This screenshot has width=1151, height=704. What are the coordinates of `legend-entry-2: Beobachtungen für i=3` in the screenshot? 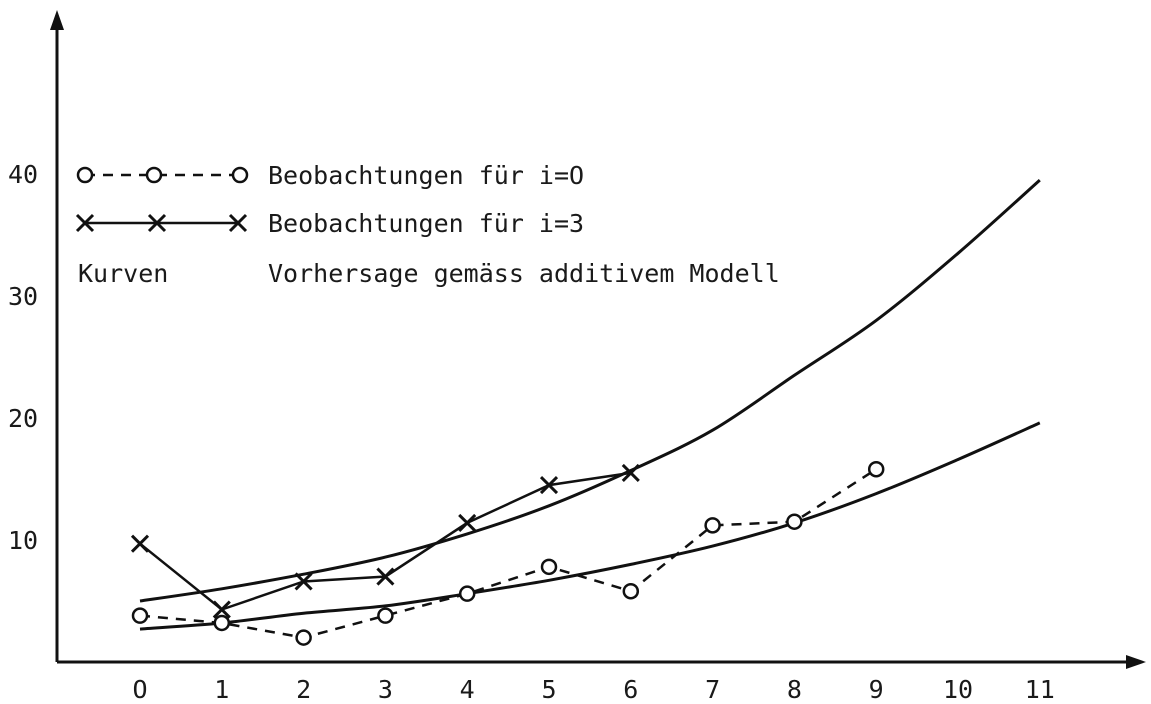 It's located at (329, 223).